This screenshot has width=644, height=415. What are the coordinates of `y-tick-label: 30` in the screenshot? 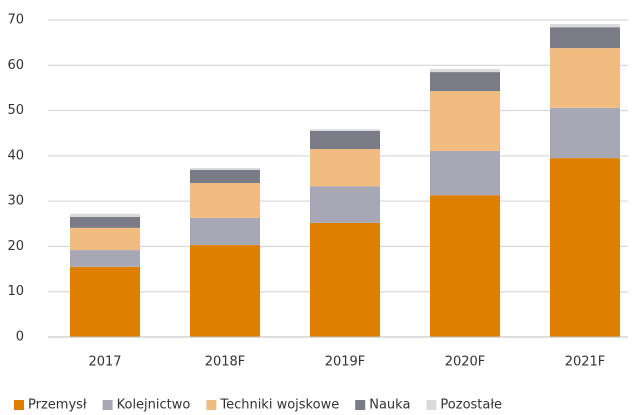 It's located at (15, 201).